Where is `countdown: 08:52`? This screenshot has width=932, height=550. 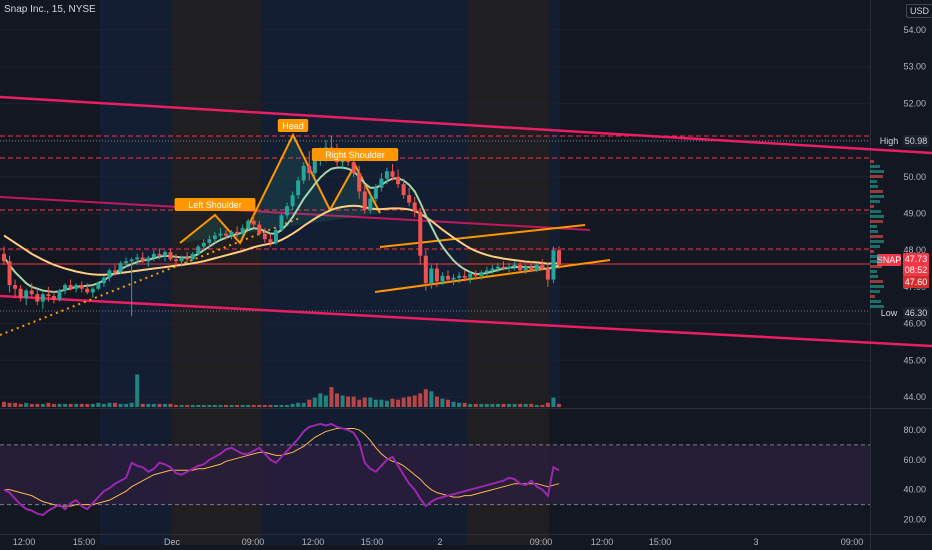
countdown: 08:52 is located at coordinates (916, 270).